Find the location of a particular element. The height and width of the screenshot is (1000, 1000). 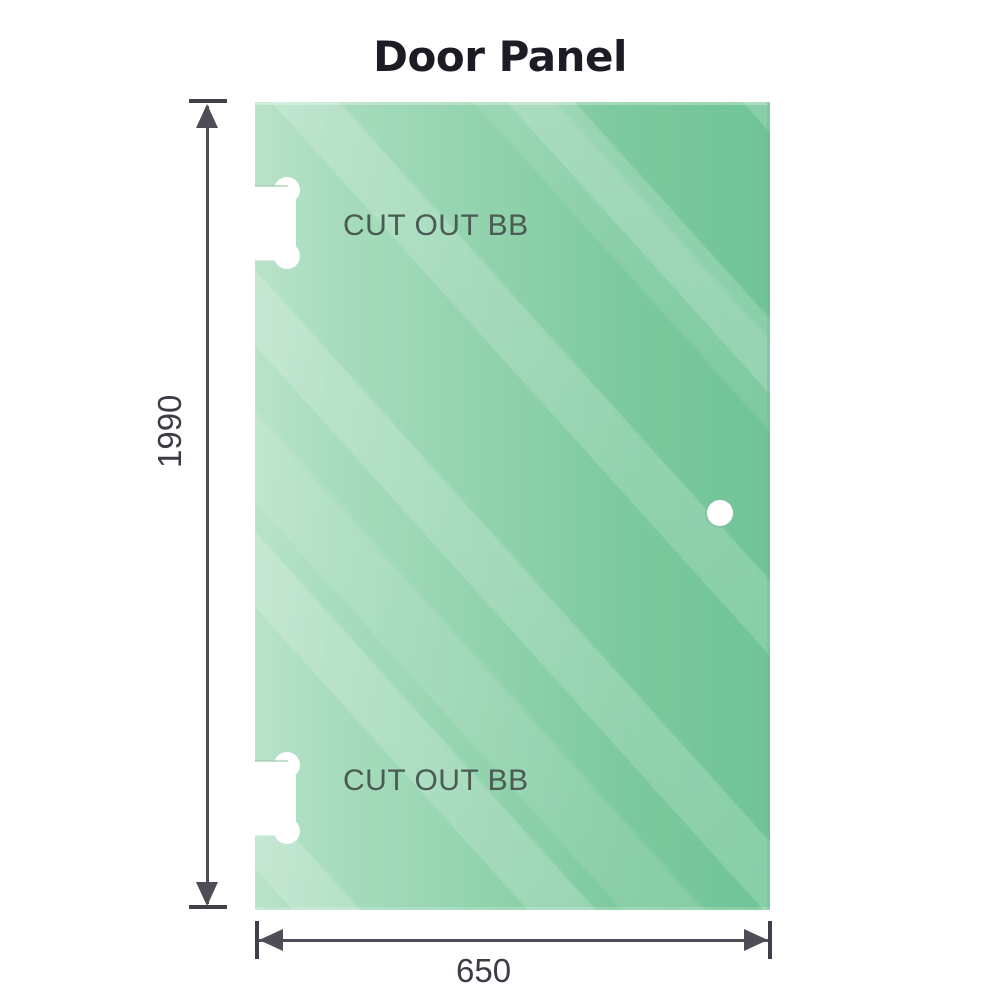

height-extension-tick-top is located at coordinates (208, 101).